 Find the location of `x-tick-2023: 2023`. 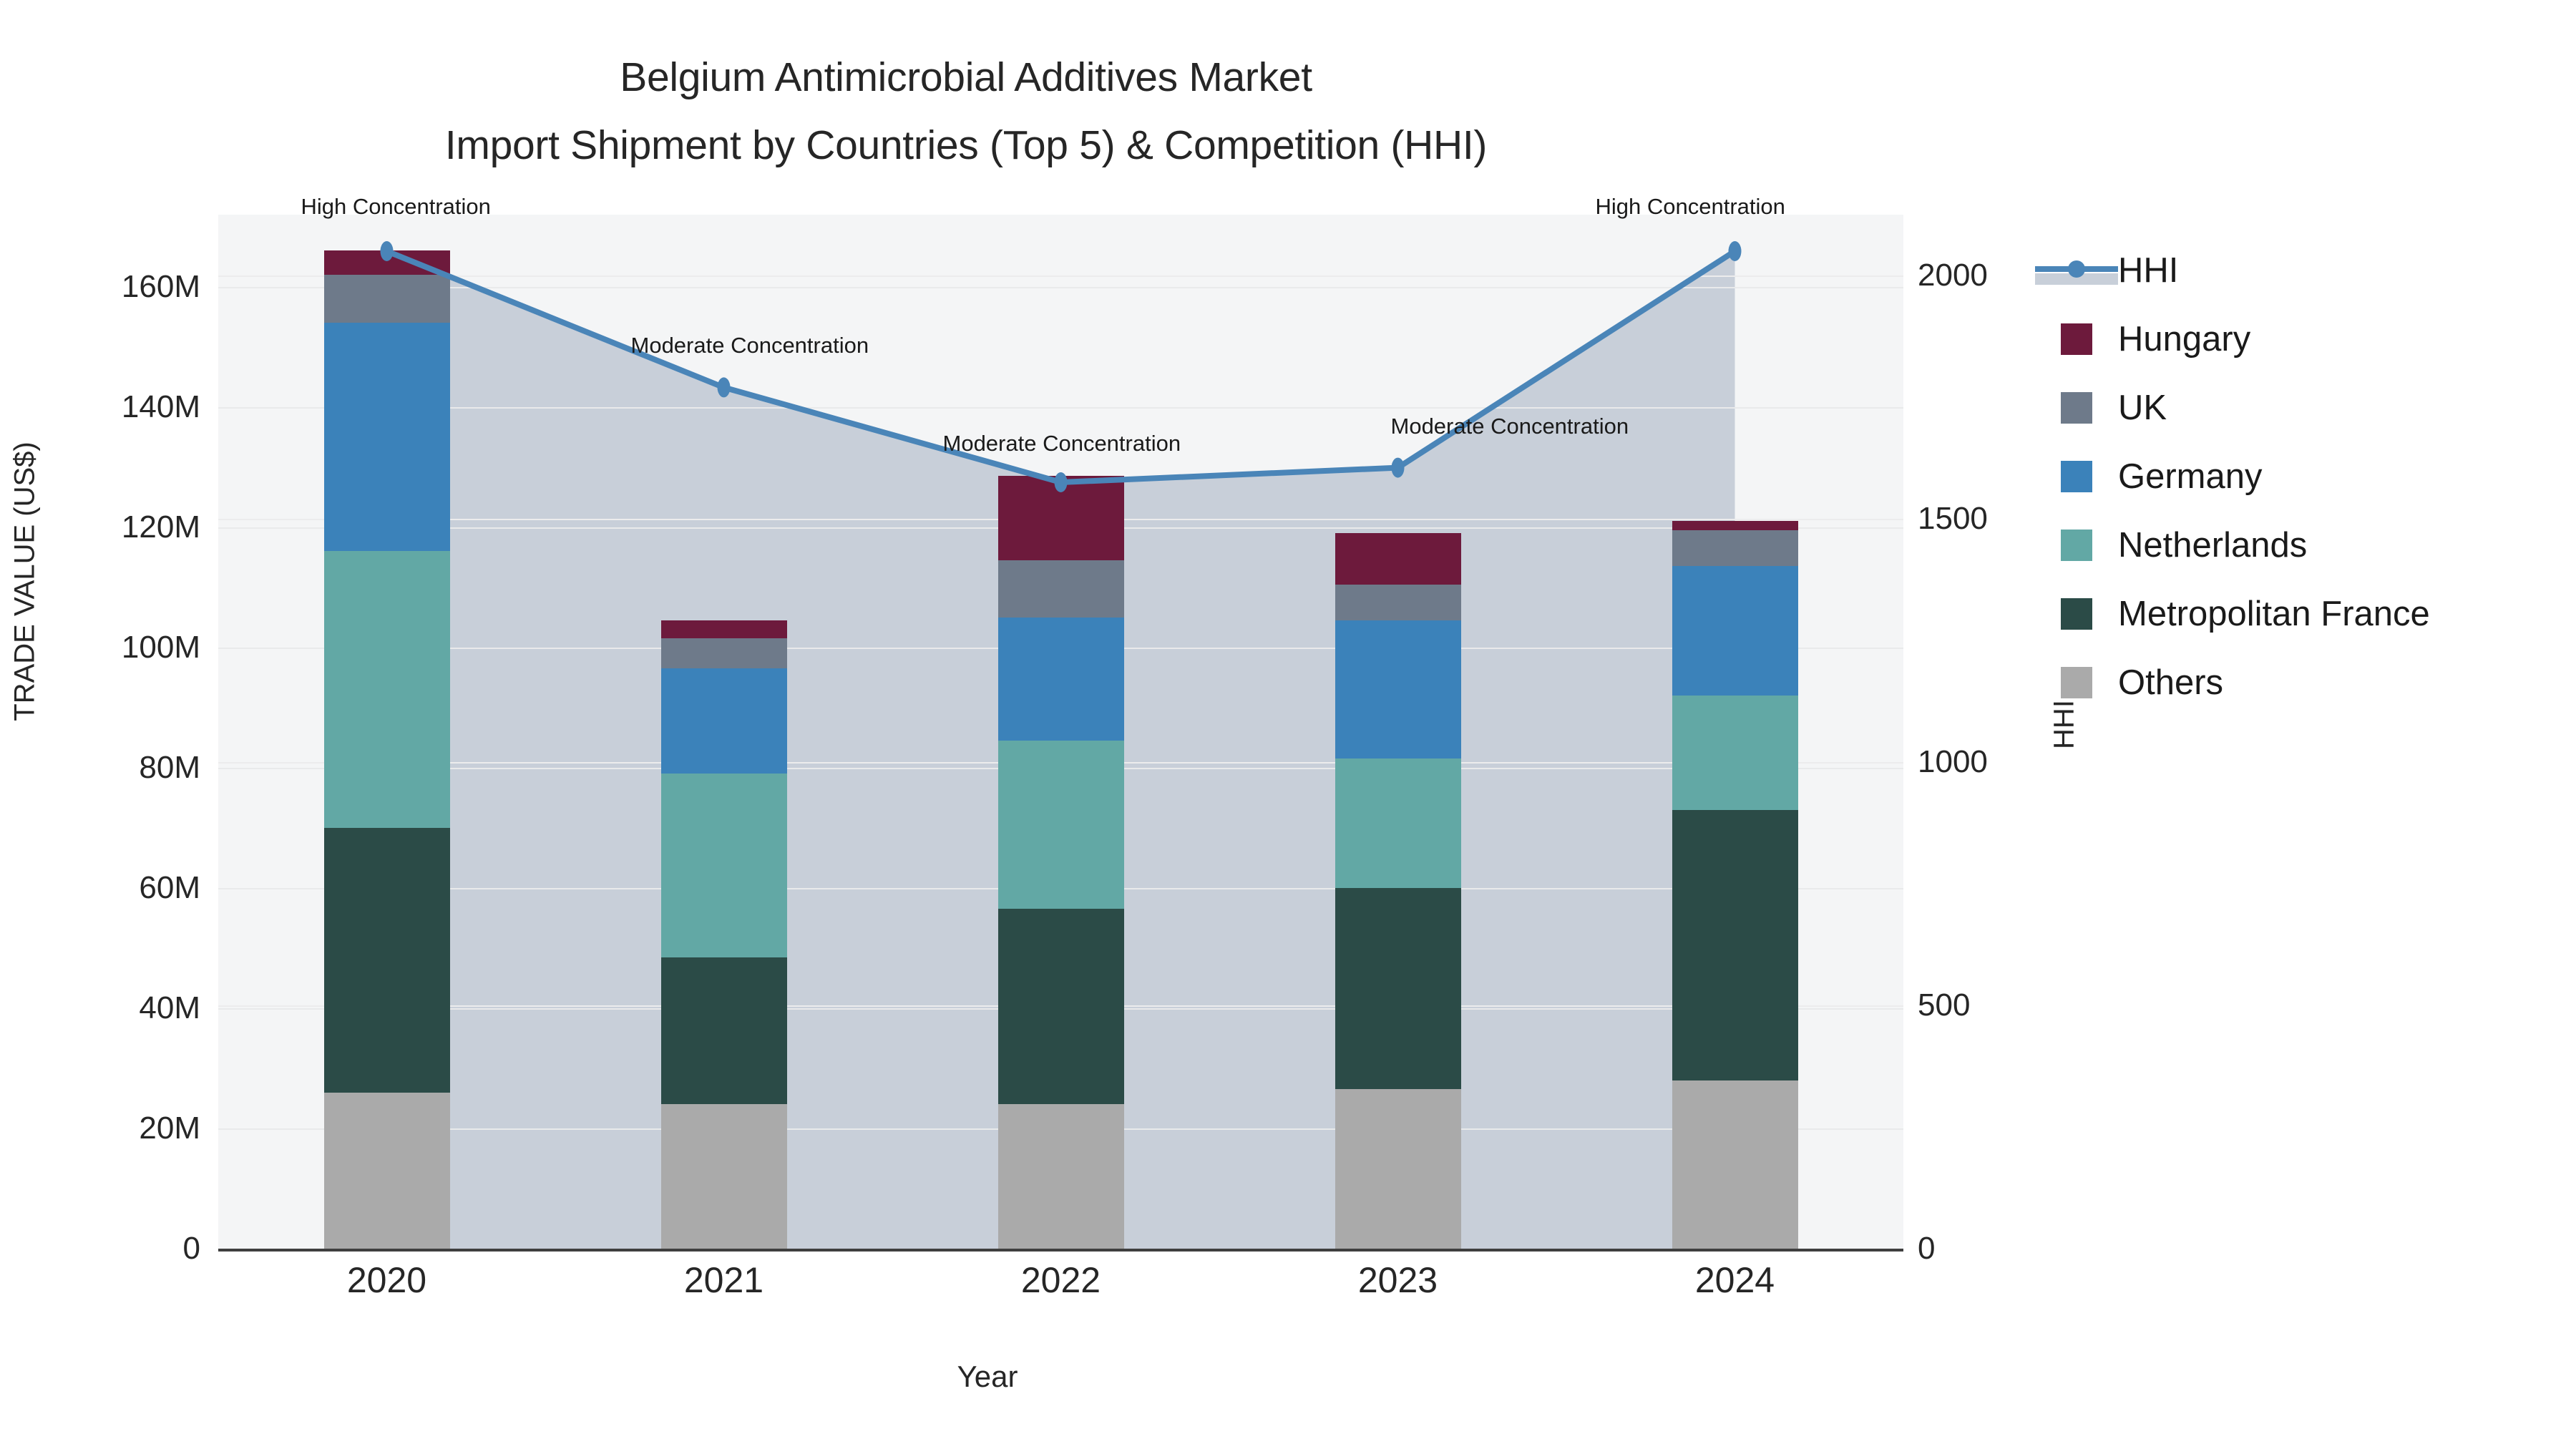

x-tick-2023: 2023 is located at coordinates (1397, 1280).